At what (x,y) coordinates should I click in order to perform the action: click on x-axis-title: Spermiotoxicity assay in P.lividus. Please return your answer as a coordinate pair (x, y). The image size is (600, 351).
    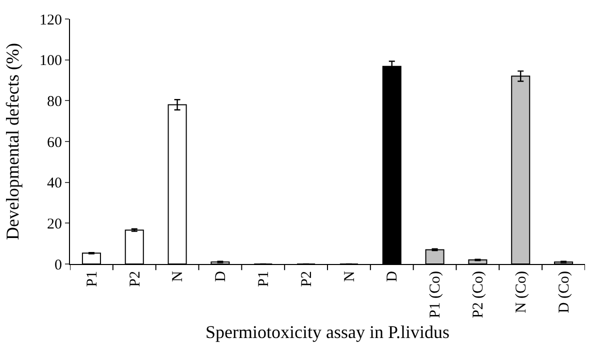
    Looking at the image, I should click on (327, 332).